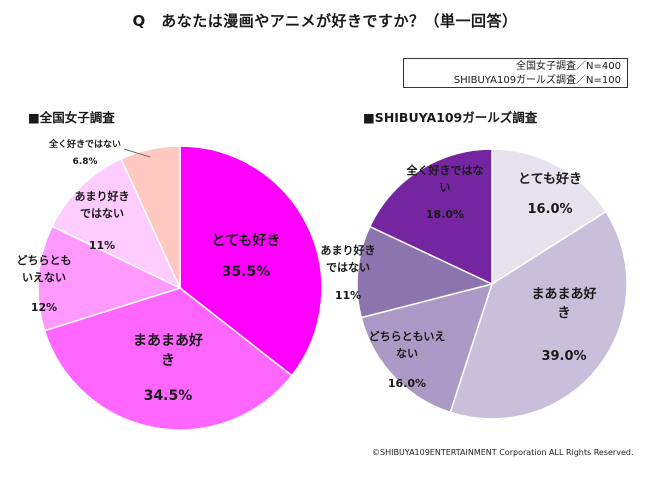 This screenshot has height=487, width=650. Describe the element at coordinates (168, 396) in the screenshot. I see `slice-value-national-1: 34.5%` at that location.